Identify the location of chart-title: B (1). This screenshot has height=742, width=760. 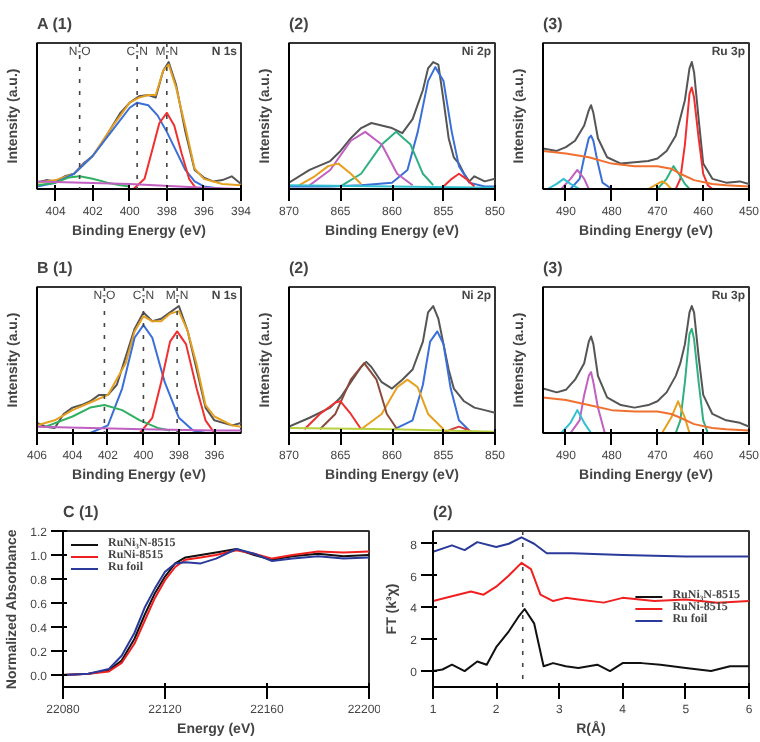
(55, 268).